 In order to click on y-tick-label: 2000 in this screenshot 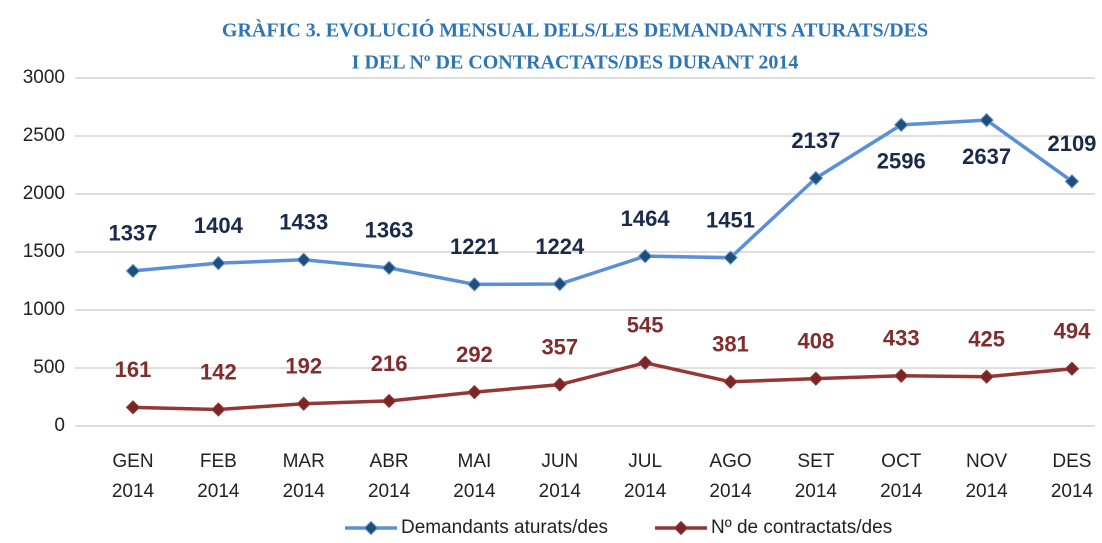, I will do `click(44, 193)`.